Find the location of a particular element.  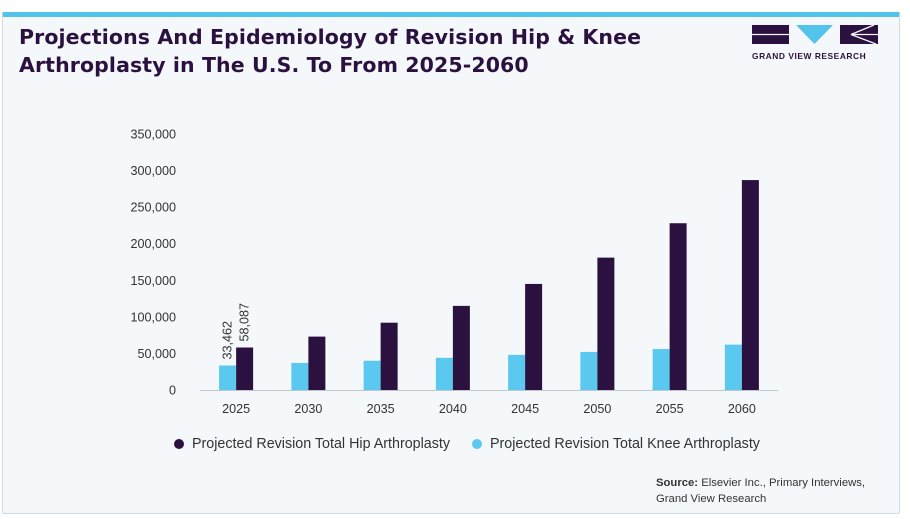

logo-text: GRAND VIEW RESEARCH is located at coordinates (809, 56).